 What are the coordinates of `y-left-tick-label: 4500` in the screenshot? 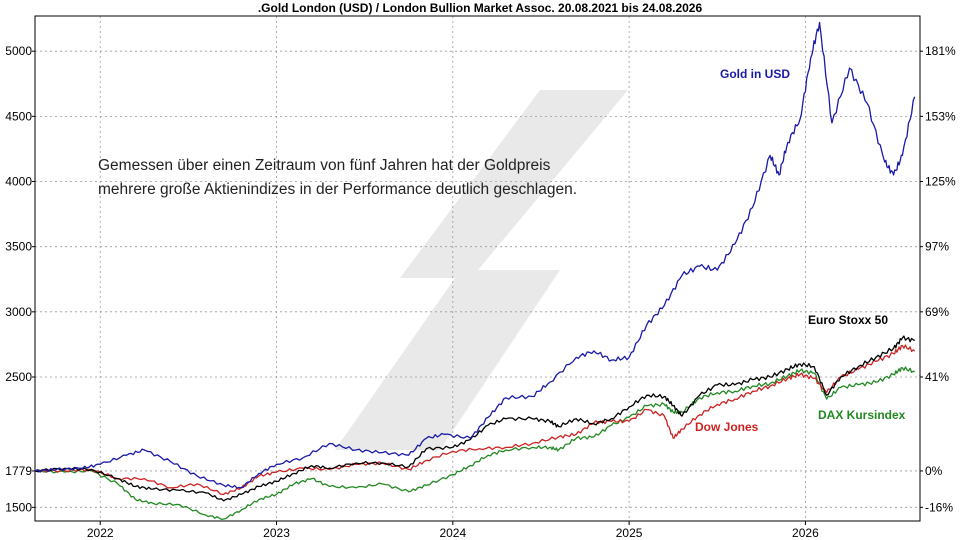 It's located at (18, 116).